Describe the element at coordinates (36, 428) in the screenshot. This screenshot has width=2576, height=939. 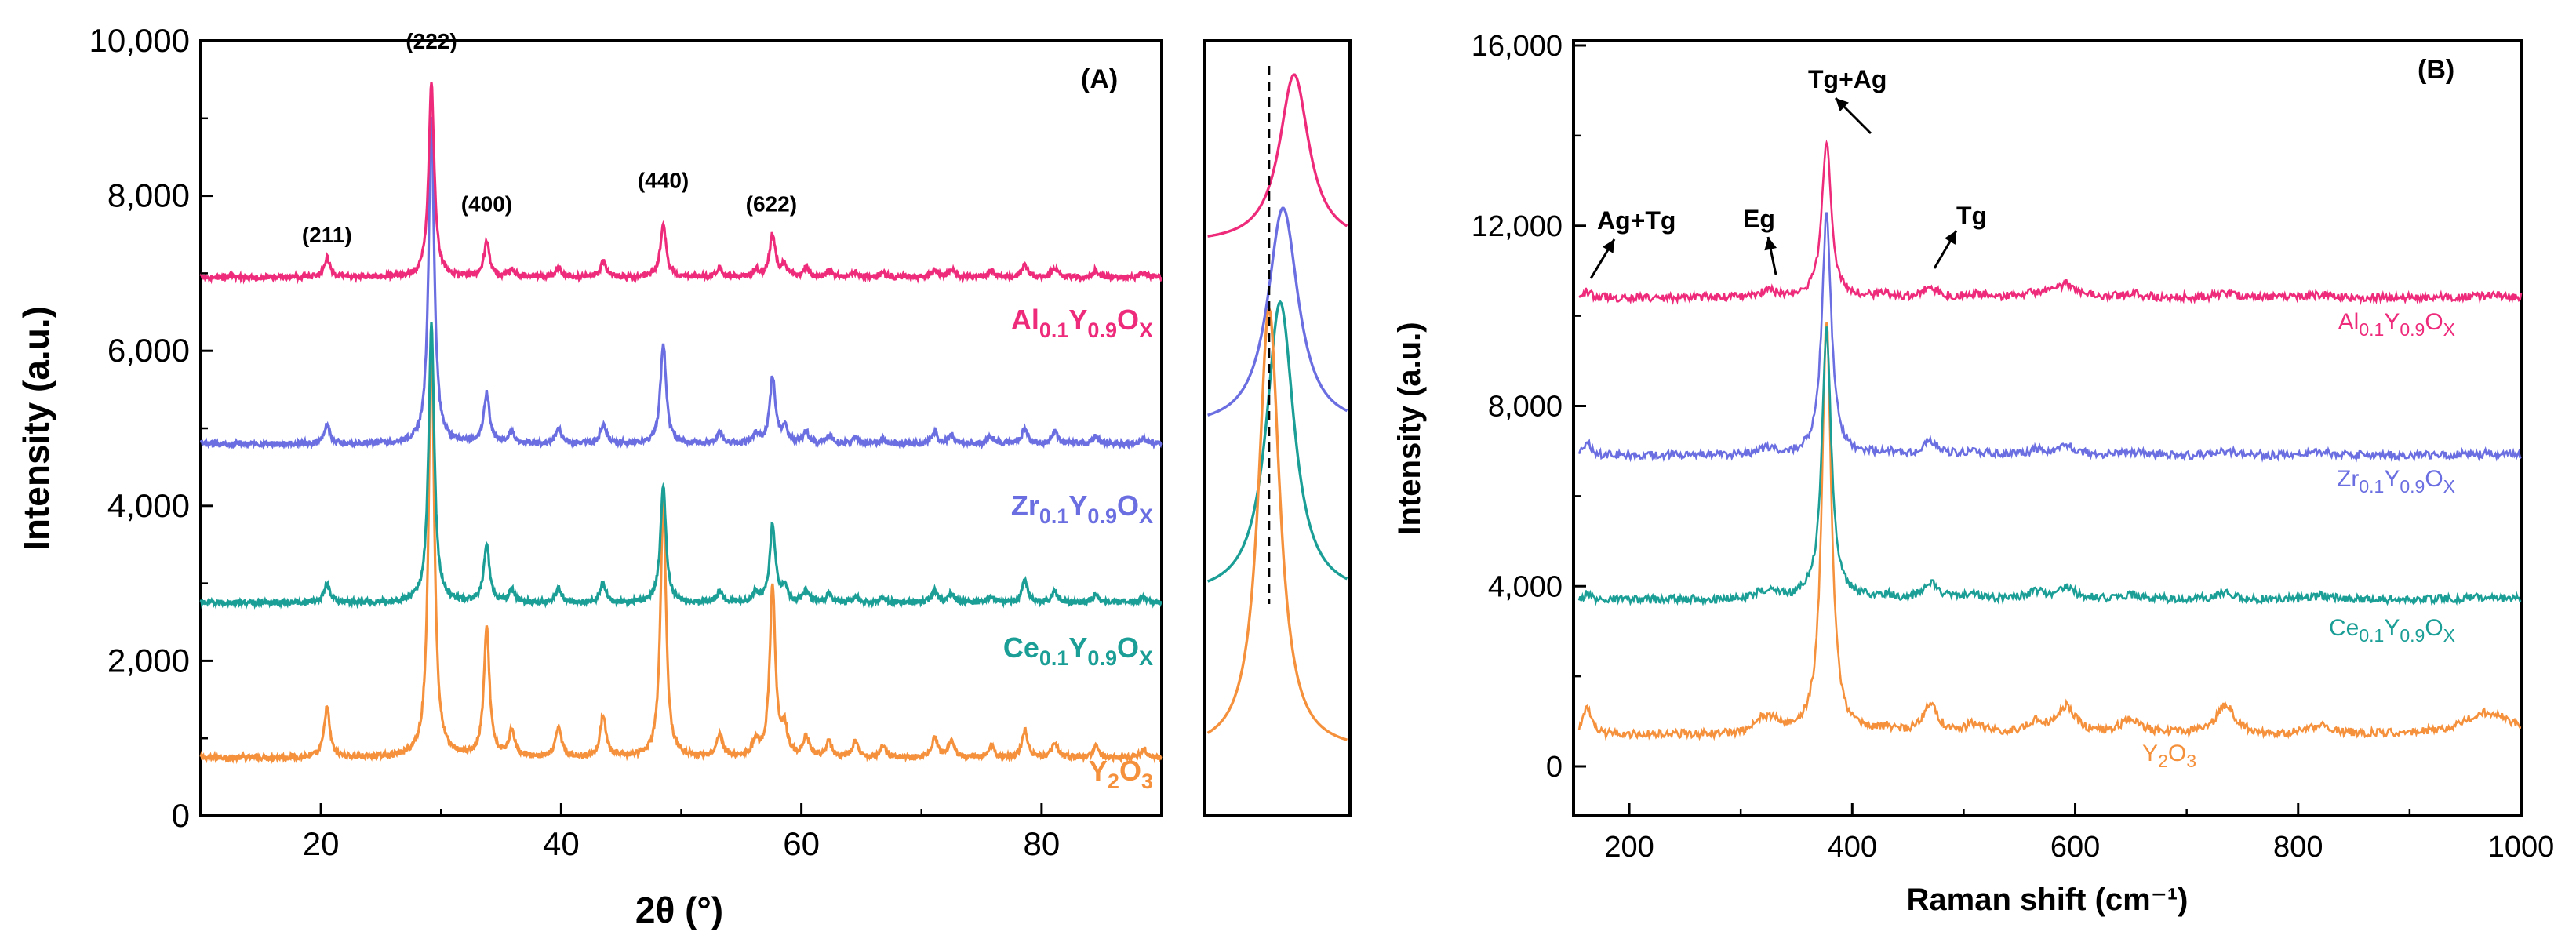
I see `panel-a-y-axis-title: Intensity (a.u.)` at that location.